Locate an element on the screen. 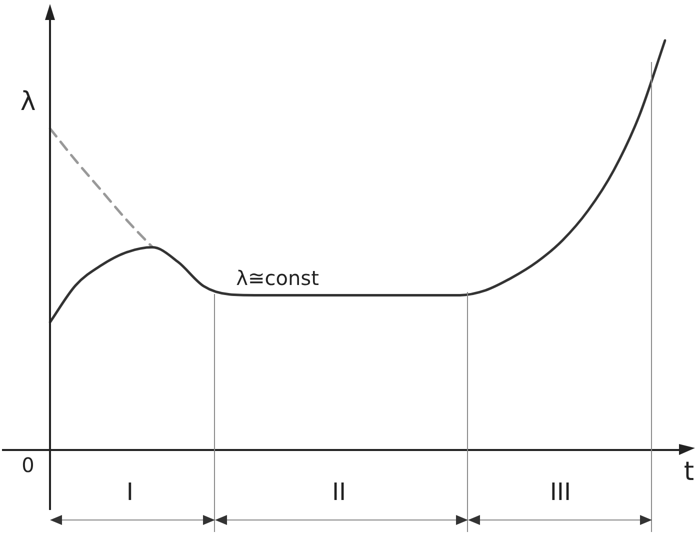 This screenshot has height=537, width=698. text: II is located at coordinates (339, 492).